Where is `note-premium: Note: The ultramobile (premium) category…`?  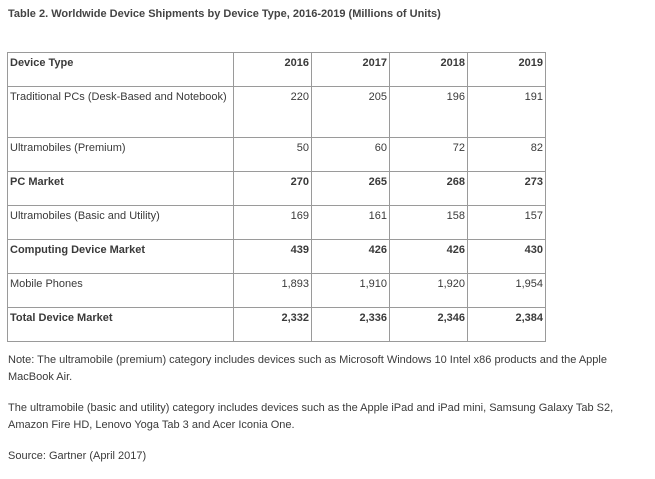
note-premium: Note: The ultramobile (premium) category… is located at coordinates (307, 368).